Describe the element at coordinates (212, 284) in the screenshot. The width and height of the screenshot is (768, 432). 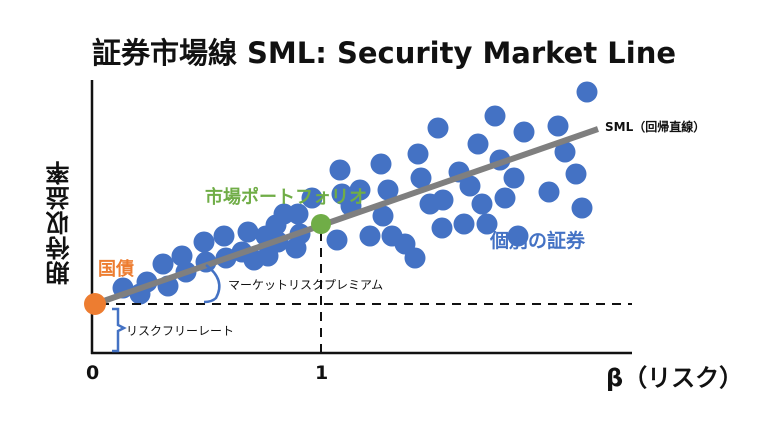
I see `market-risk-premium-bracket` at that location.